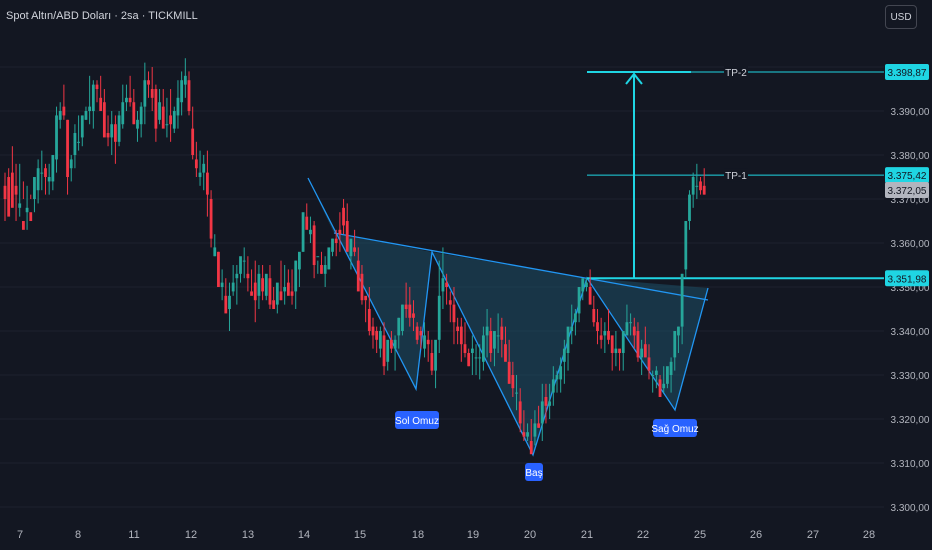  What do you see at coordinates (910, 332) in the screenshot?
I see `price-tick-label: 3.340,00` at bounding box center [910, 332].